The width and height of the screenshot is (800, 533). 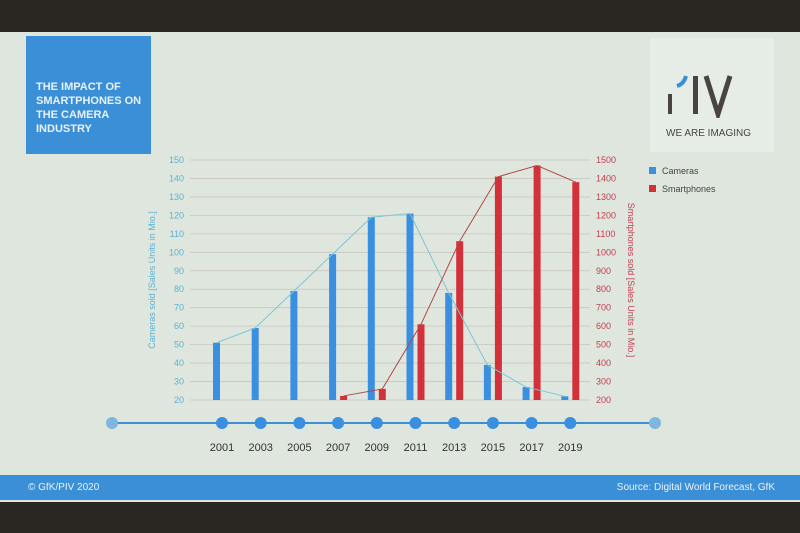 What do you see at coordinates (652, 188) in the screenshot?
I see `legend-swatch-smartphones` at bounding box center [652, 188].